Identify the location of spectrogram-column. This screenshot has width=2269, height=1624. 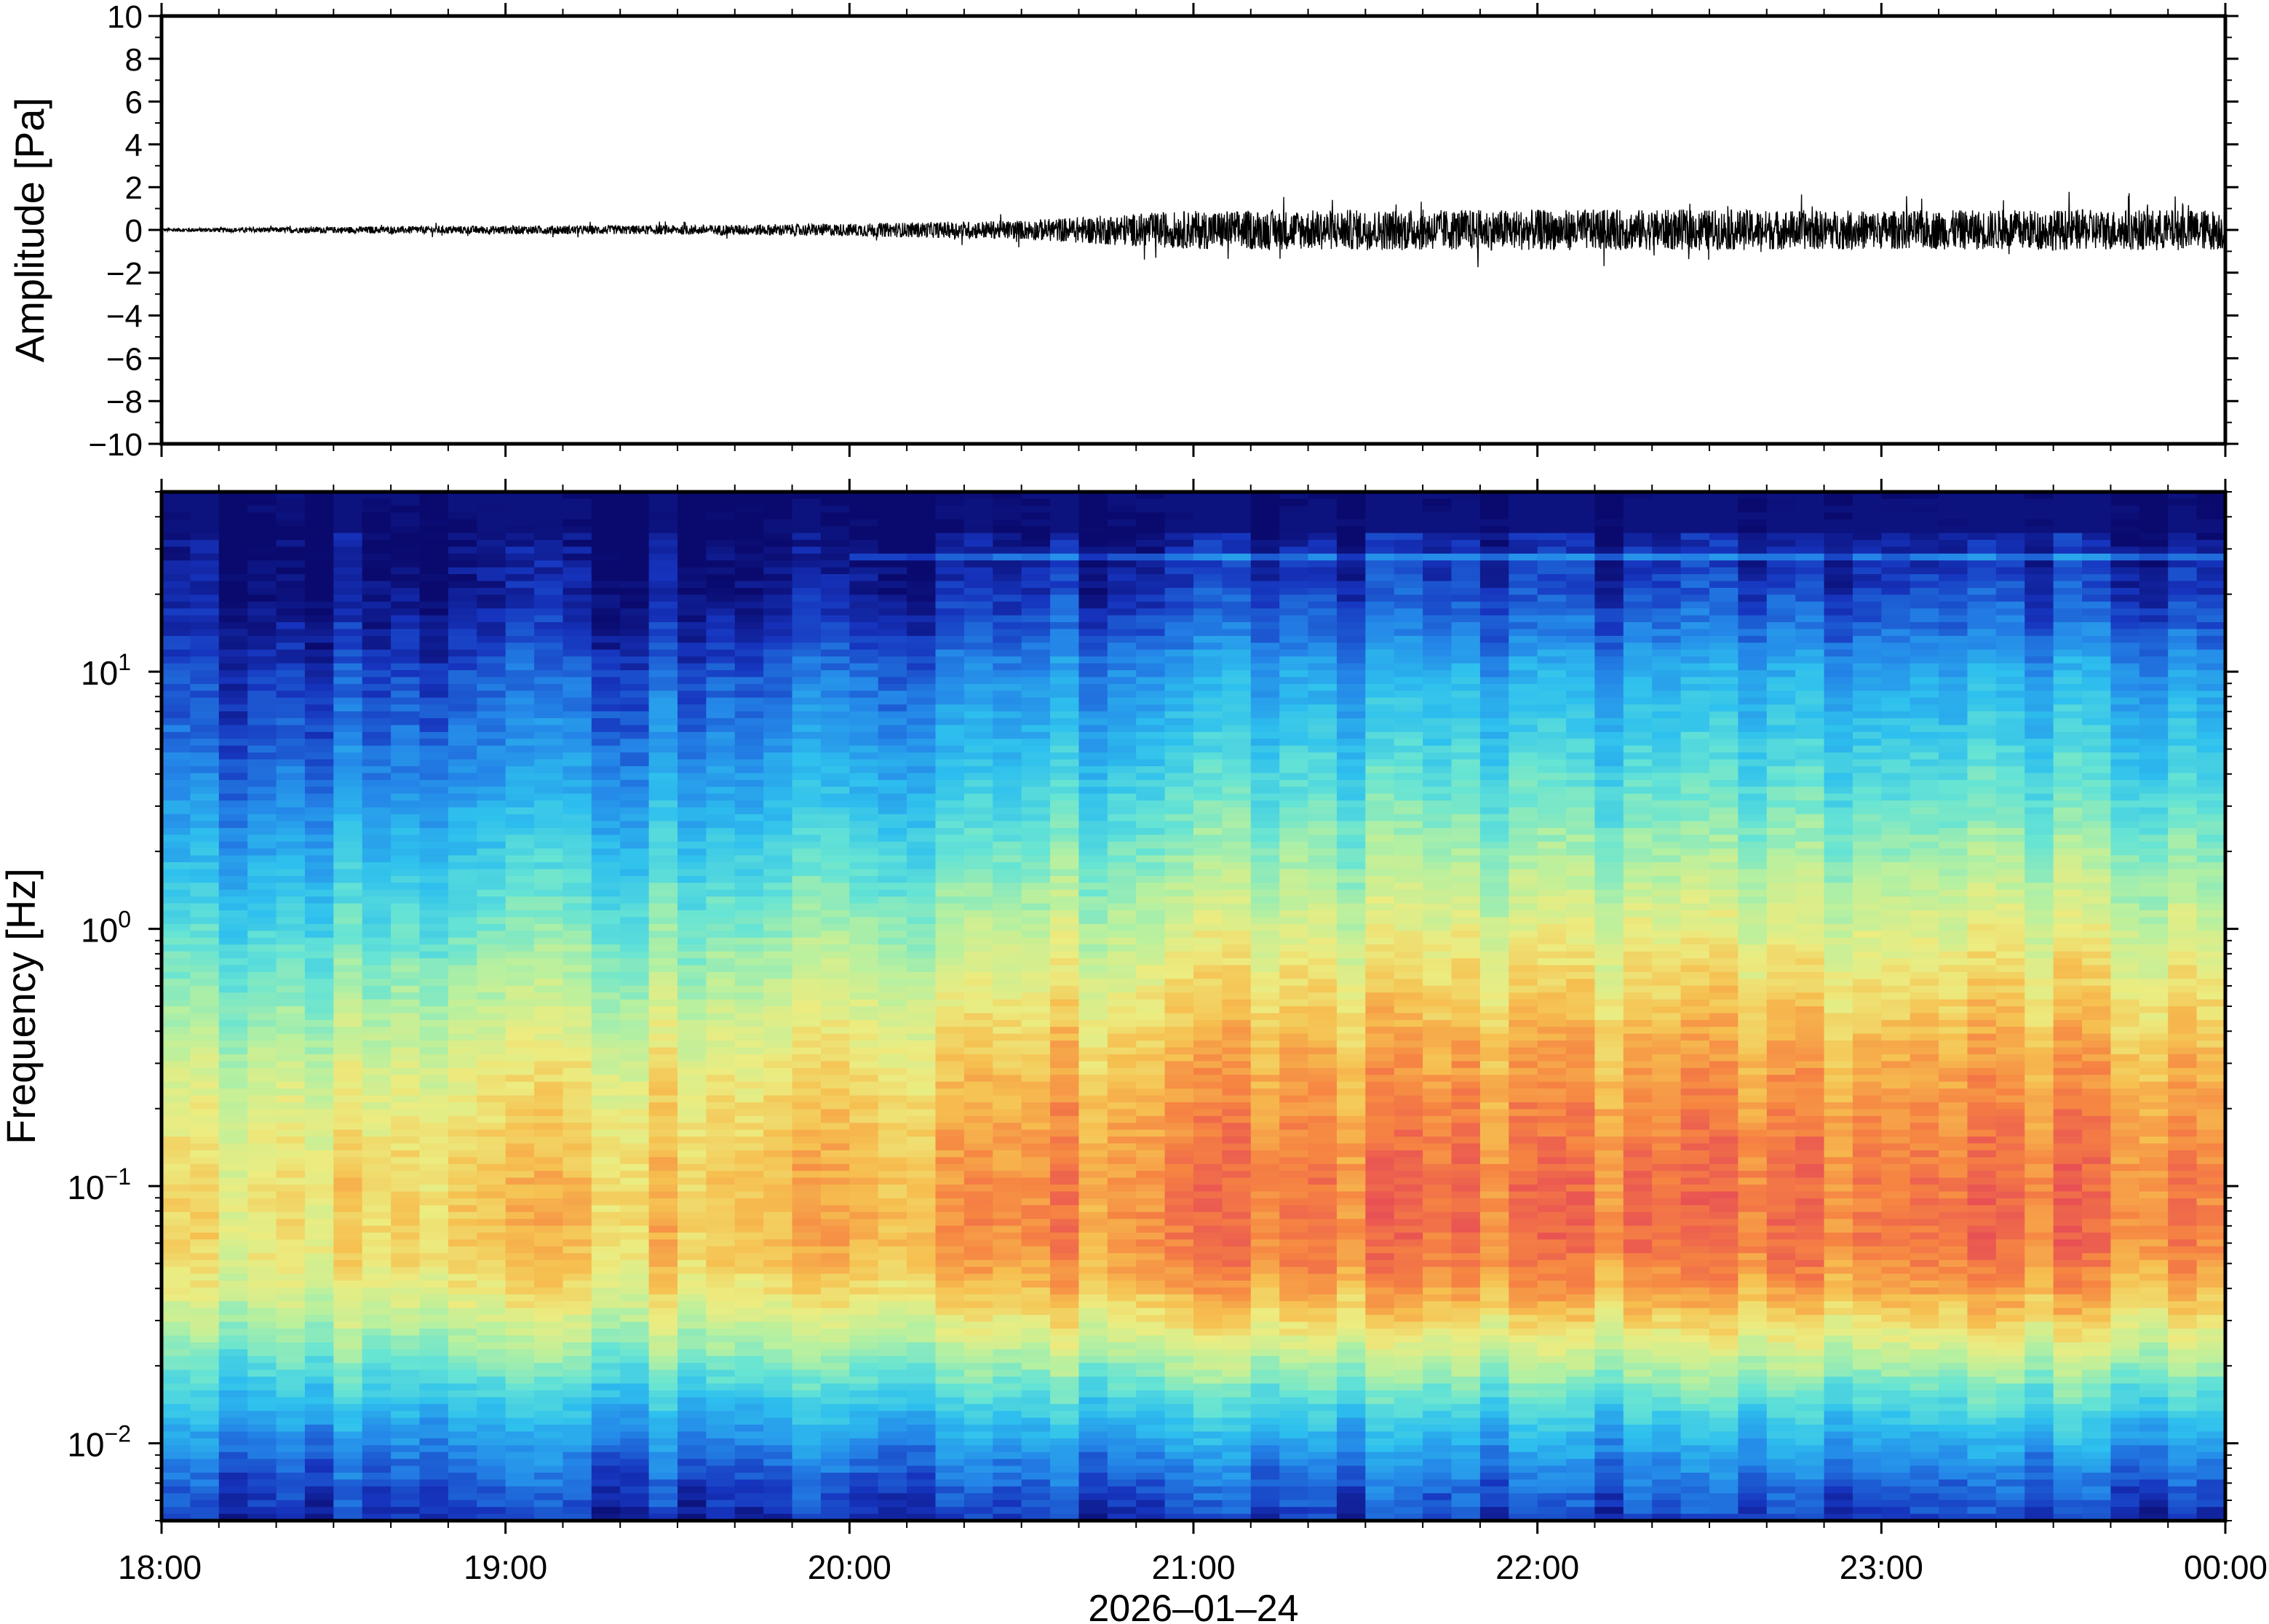
(922, 1006).